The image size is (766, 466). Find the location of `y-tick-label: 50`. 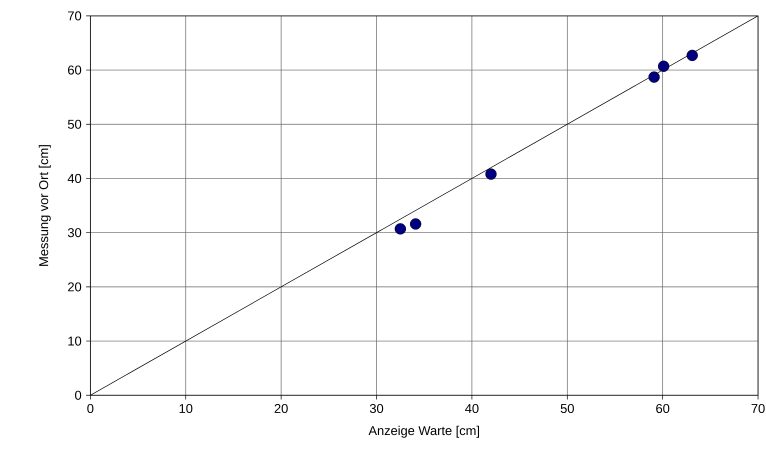

y-tick-label: 50 is located at coordinates (75, 124).